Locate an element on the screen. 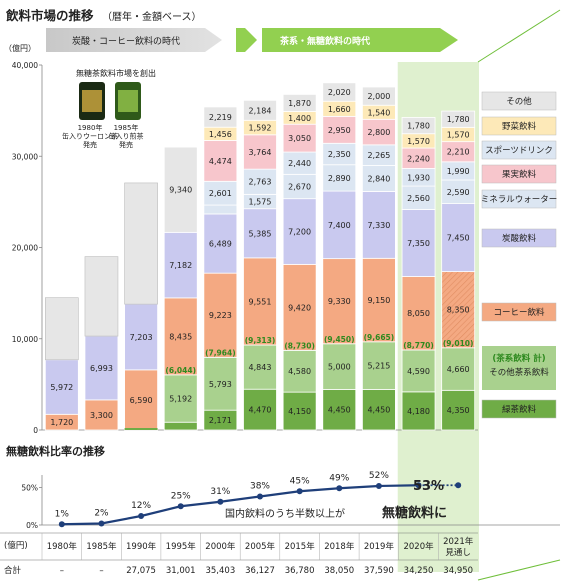 Image resolution: width=562 pixels, height=586 pixels. segment-value-label: 4,470 is located at coordinates (260, 410).